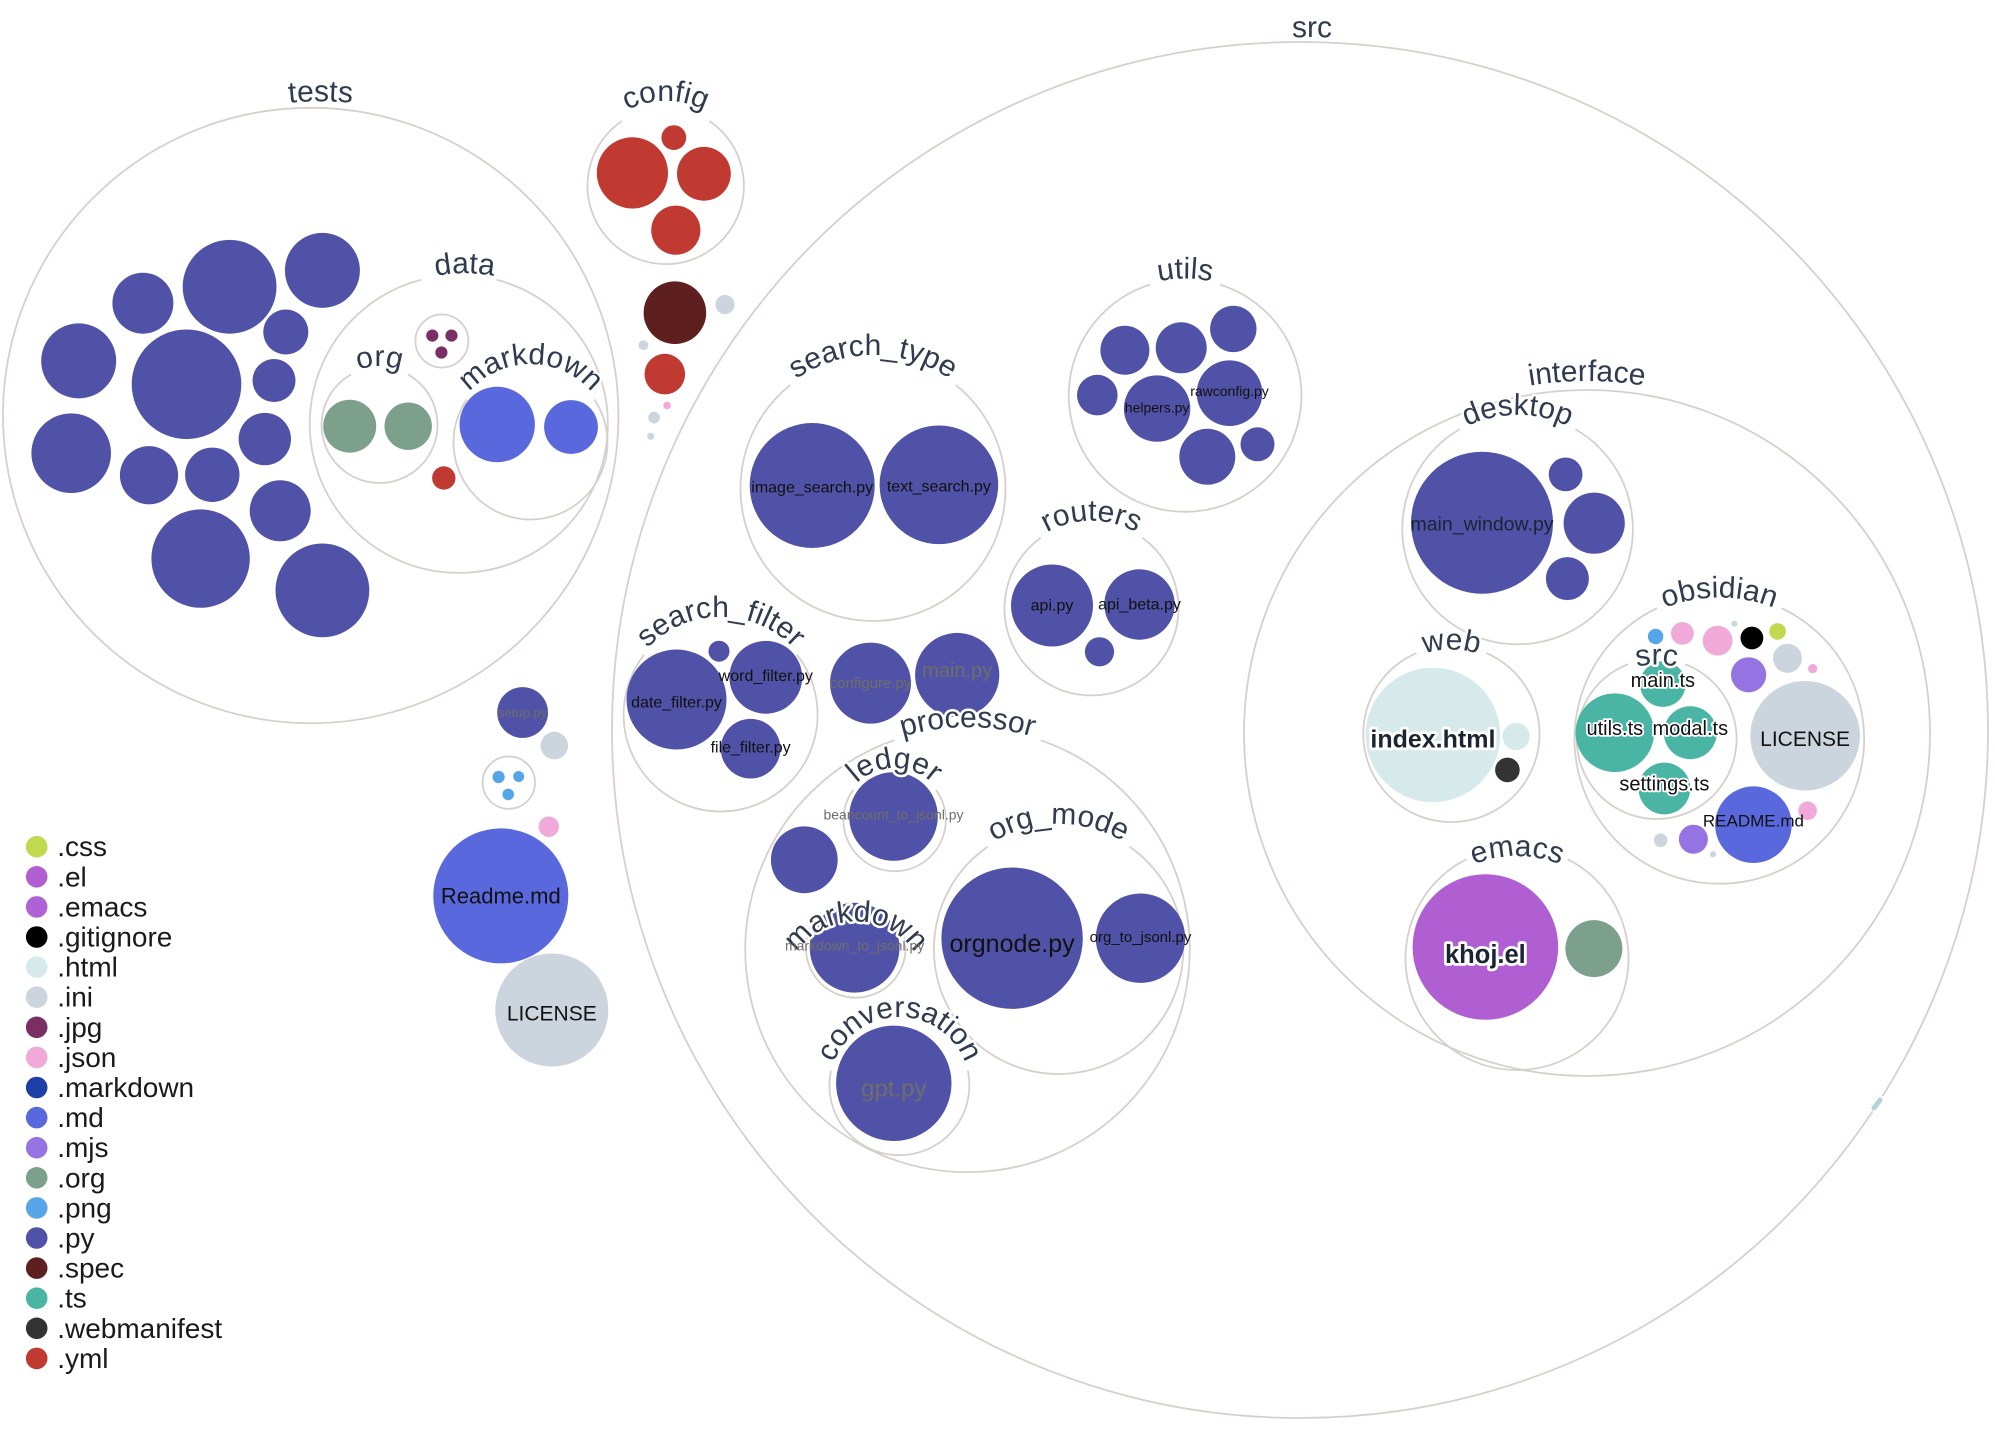 Image resolution: width=1995 pixels, height=1451 pixels. Describe the element at coordinates (125, 1087) in the screenshot. I see `svg-text: .markdown` at that location.